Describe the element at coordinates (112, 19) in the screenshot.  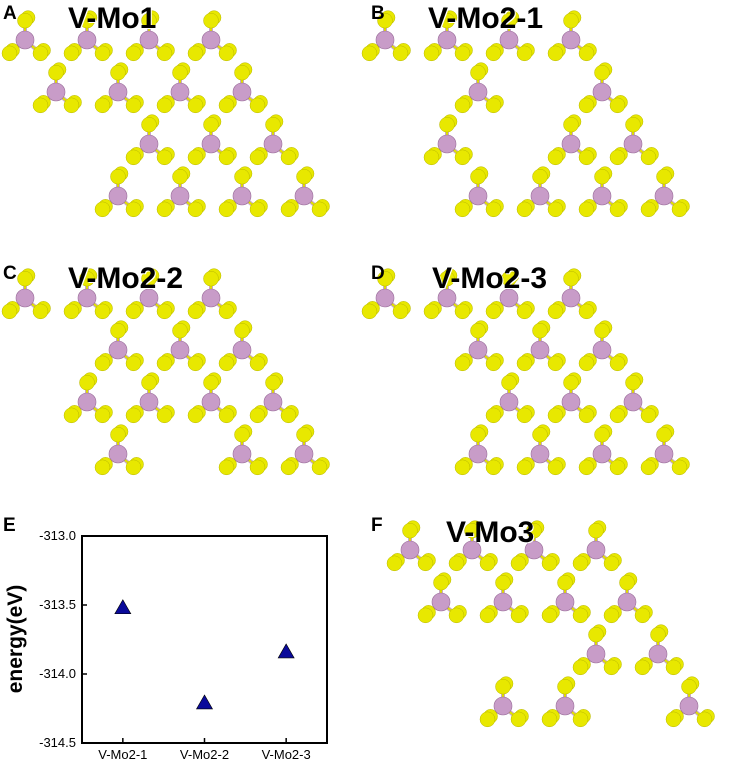
I see `panel-title: V-Mo1 V-Mo1` at that location.